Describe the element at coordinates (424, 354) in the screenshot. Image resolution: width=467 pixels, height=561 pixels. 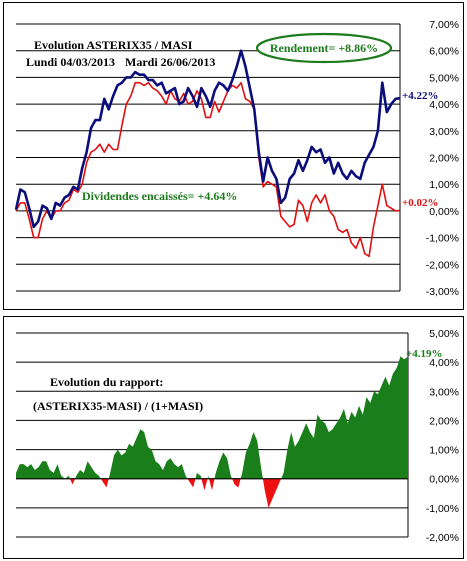
I see `bottom-chart-end-label: +4.19%` at that location.